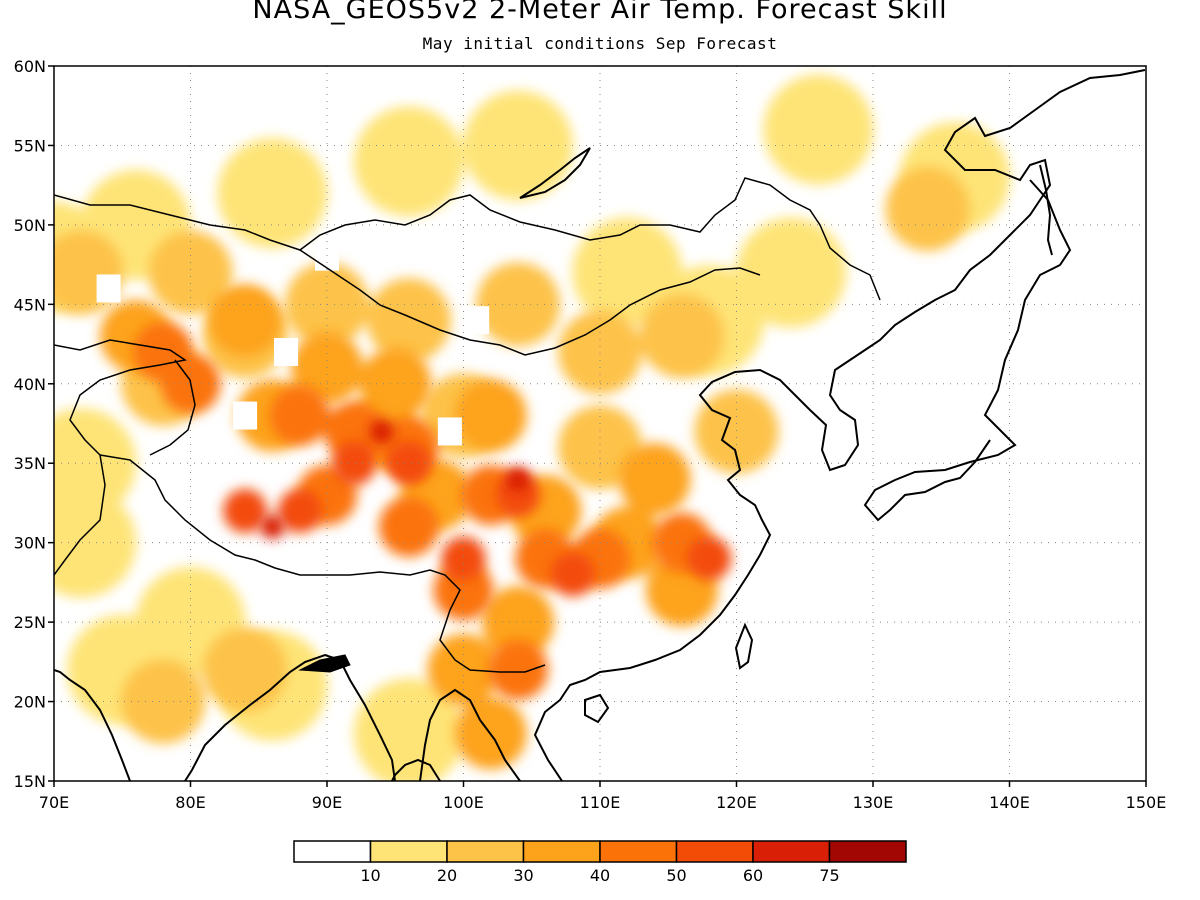 The width and height of the screenshot is (1200, 900). Describe the element at coordinates (597, 708) in the screenshot. I see `coastline-hainan` at that location.